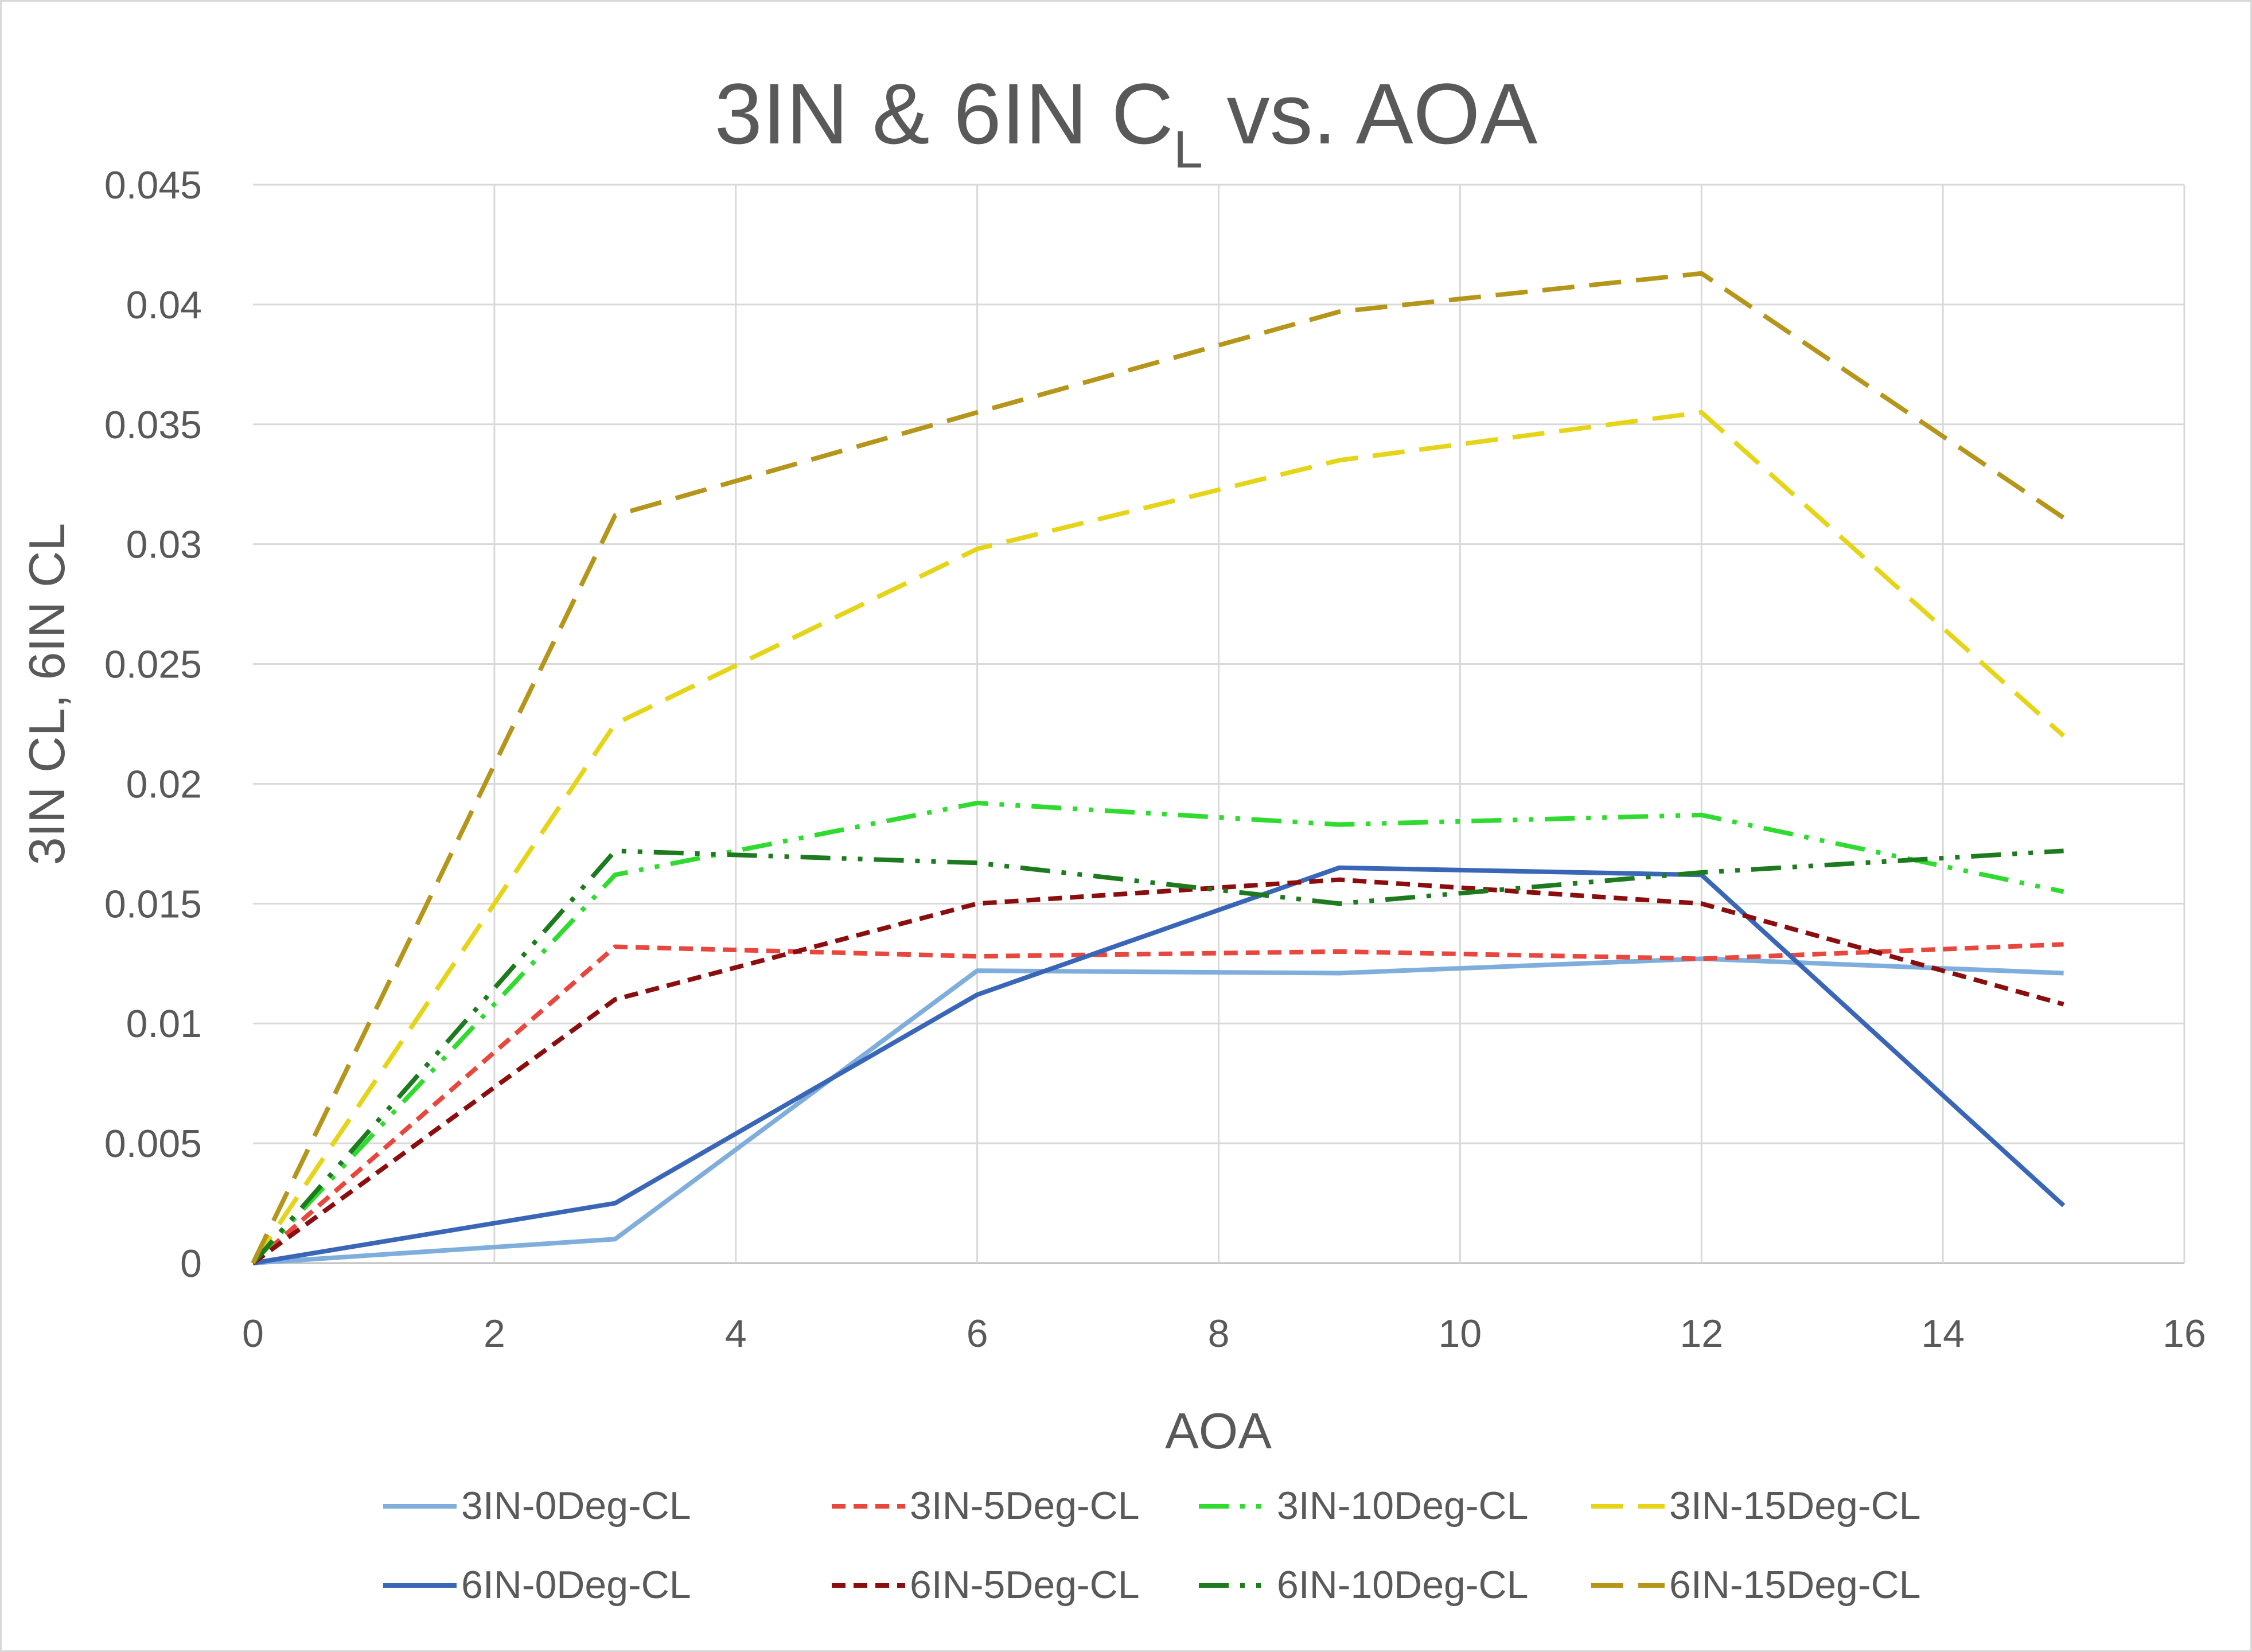 Image resolution: width=2252 pixels, height=1652 pixels. I want to click on legend-item: 6IN-5Deg-CL, so click(986, 1585).